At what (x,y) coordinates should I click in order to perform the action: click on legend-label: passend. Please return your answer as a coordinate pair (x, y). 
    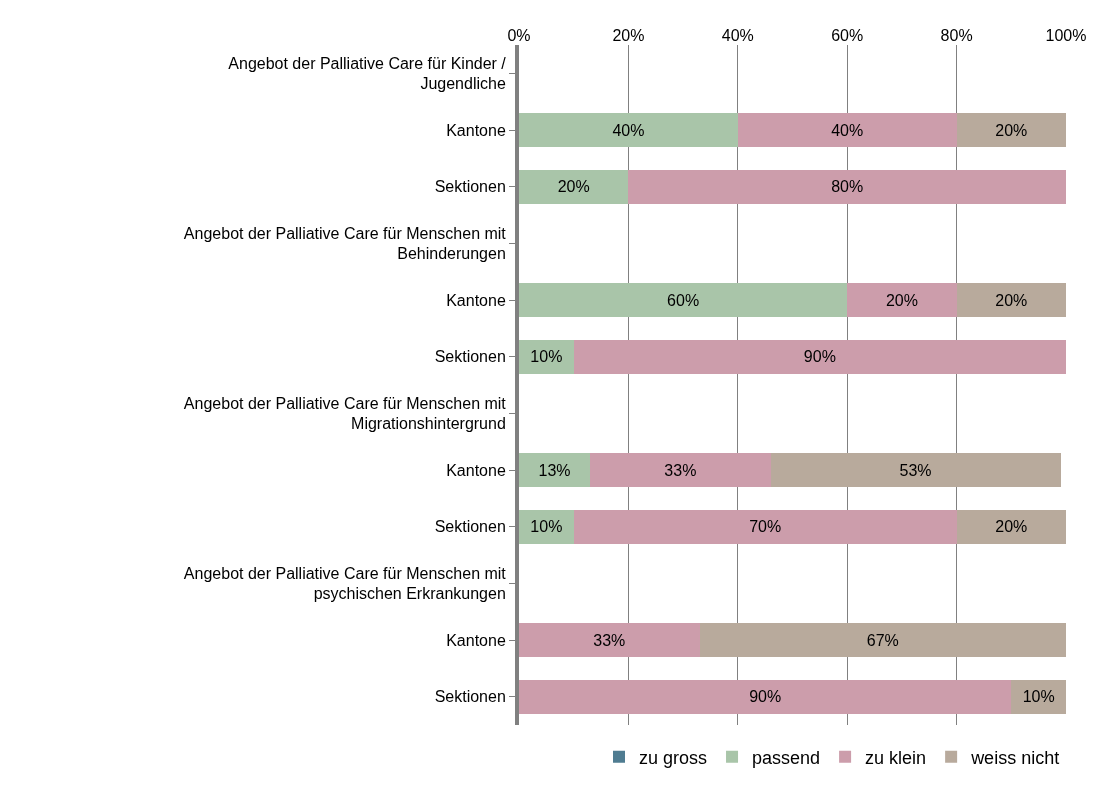
    Looking at the image, I should click on (786, 757).